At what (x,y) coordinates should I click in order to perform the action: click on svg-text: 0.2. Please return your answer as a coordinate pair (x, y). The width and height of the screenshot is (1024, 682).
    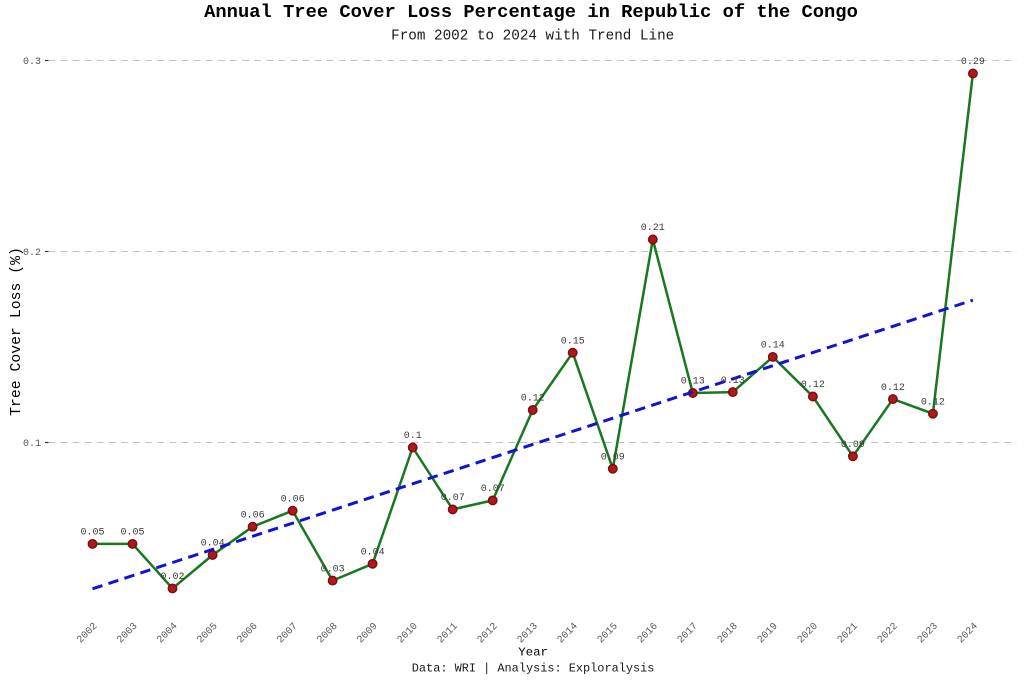
    Looking at the image, I should click on (32, 253).